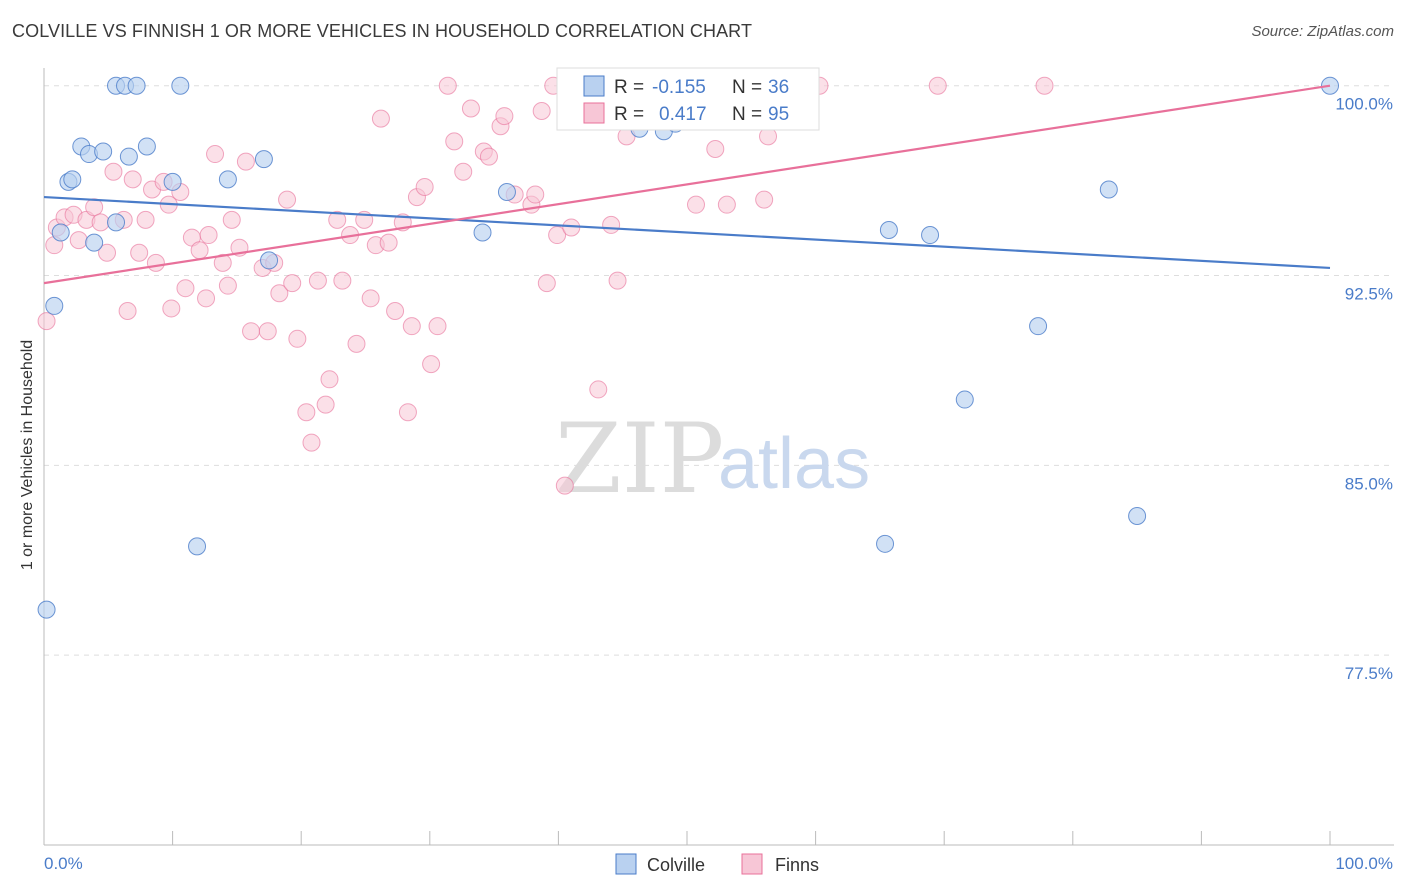 Image resolution: width=1406 pixels, height=892 pixels. What do you see at coordinates (778, 114) in the screenshot?
I see `finns-n-value: 95` at bounding box center [778, 114].